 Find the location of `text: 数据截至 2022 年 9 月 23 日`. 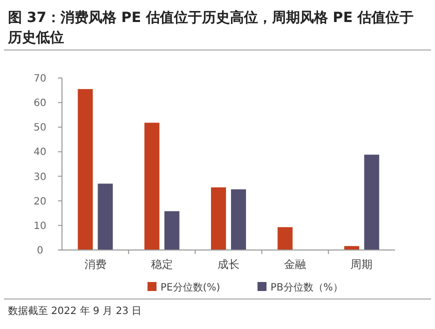

text: 数据截至 2022 年 9 月 23 日 is located at coordinates (75, 311).